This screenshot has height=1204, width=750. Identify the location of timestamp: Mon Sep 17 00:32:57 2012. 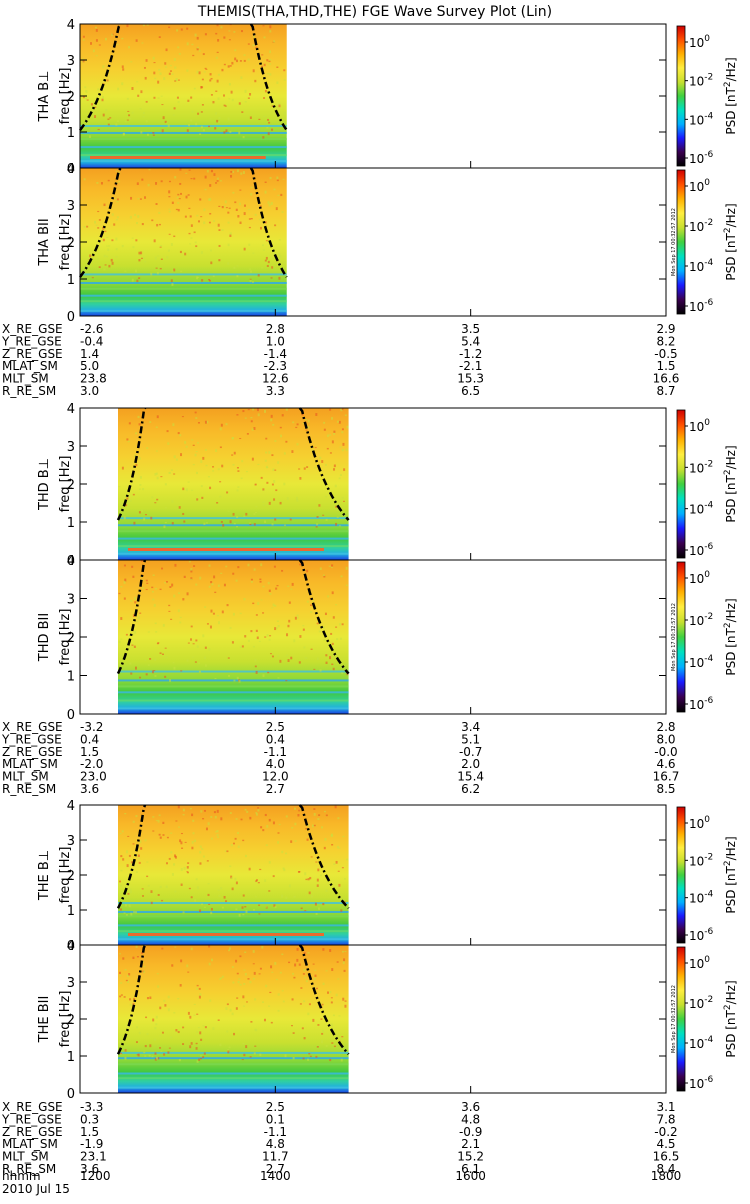
(674, 1019).